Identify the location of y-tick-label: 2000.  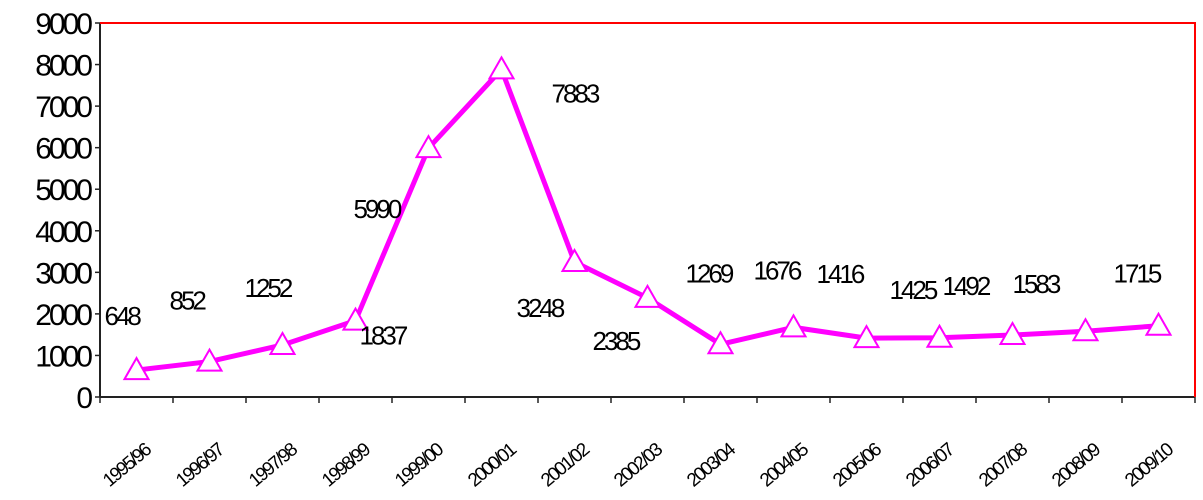
(63, 315).